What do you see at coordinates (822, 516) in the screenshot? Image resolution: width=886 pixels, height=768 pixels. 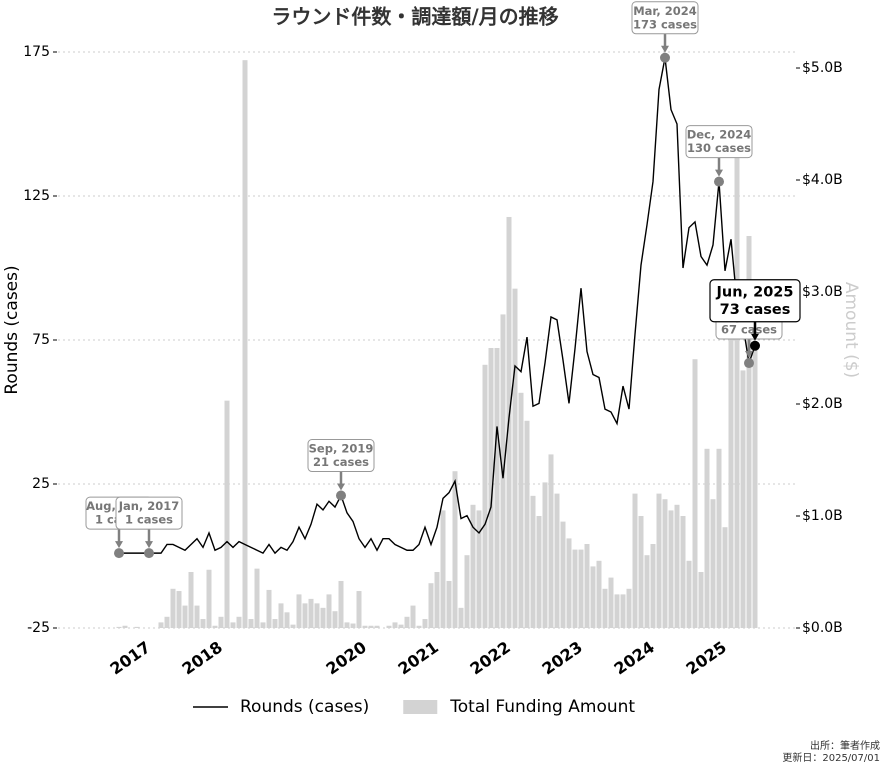 I see `y2-tick-label: $1.0B` at bounding box center [822, 516].